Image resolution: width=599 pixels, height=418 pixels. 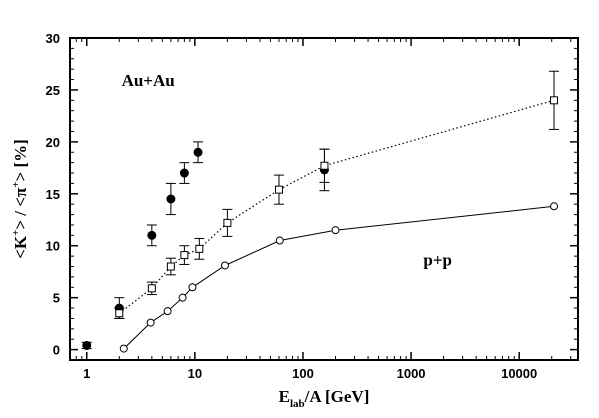 I want to click on y-tick-label: 30, so click(x=53, y=38).